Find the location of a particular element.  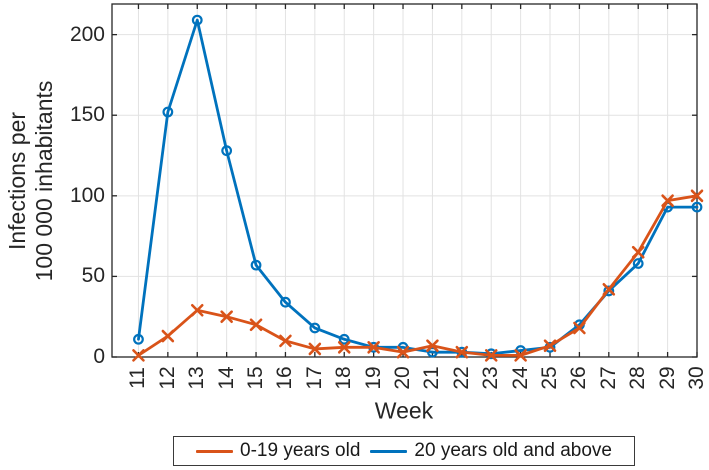

x-tick-label: 11 is located at coordinates (138, 378).